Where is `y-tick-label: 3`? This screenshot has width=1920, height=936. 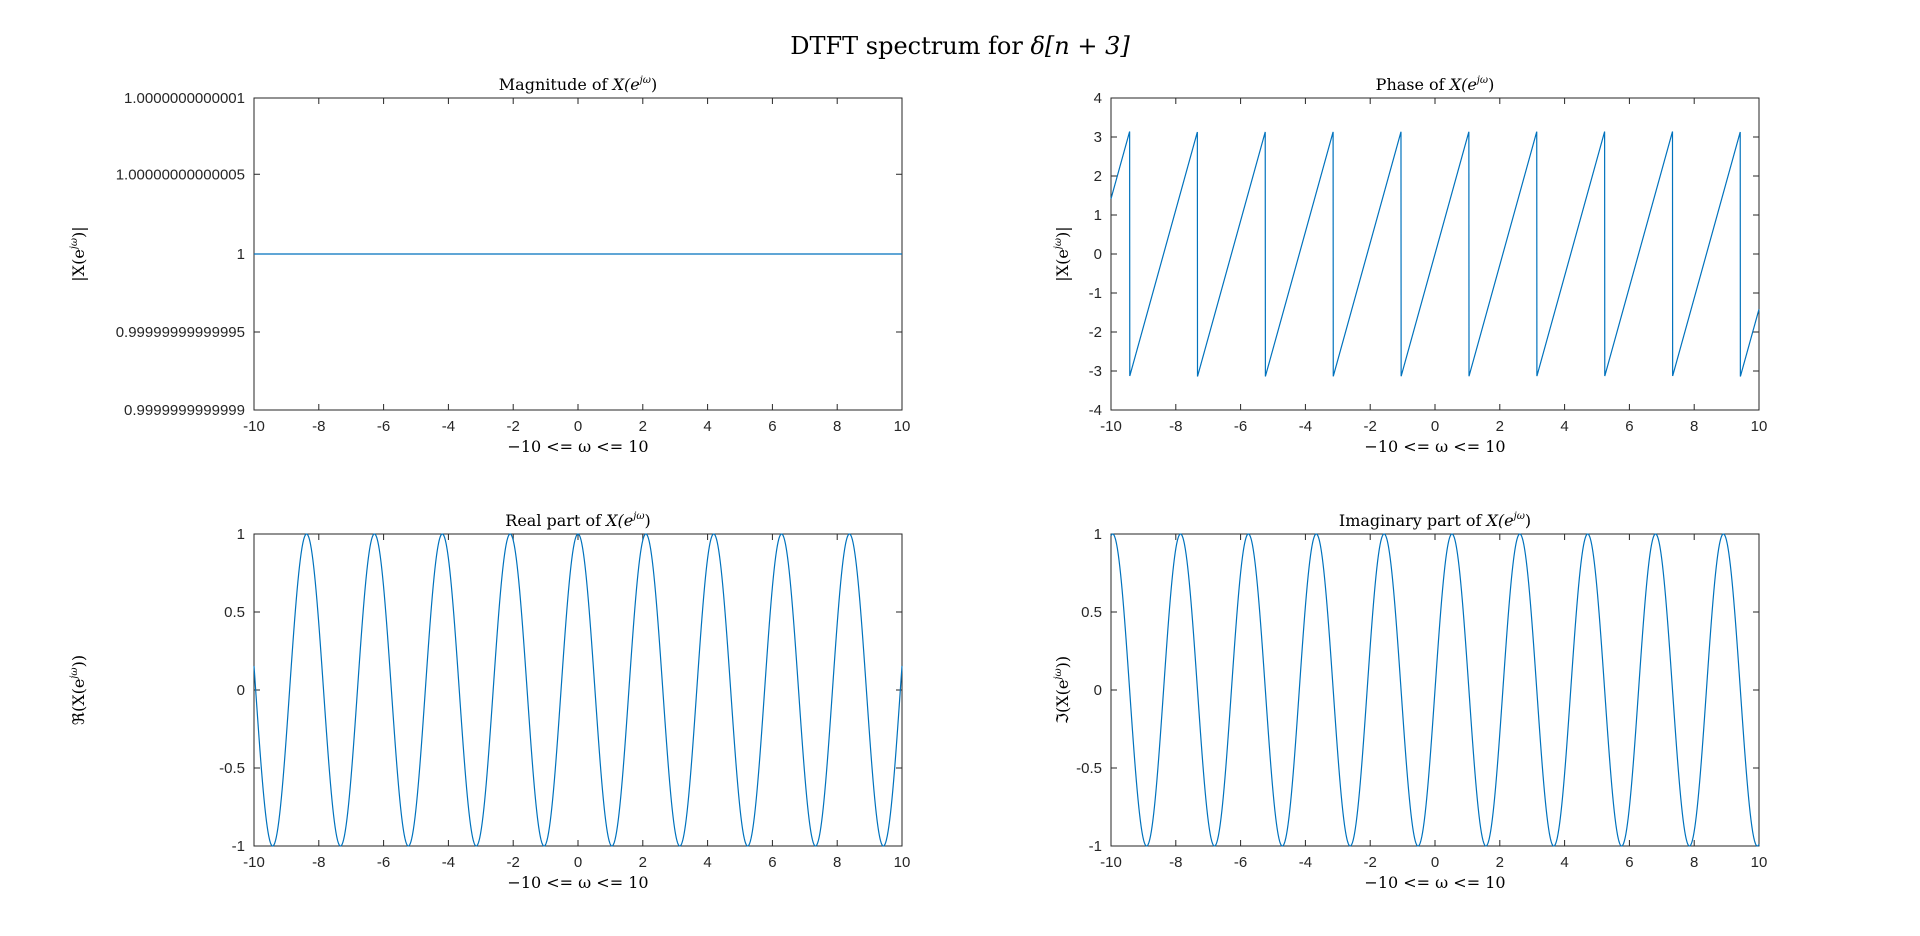
y-tick-label: 3 is located at coordinates (1098, 137).